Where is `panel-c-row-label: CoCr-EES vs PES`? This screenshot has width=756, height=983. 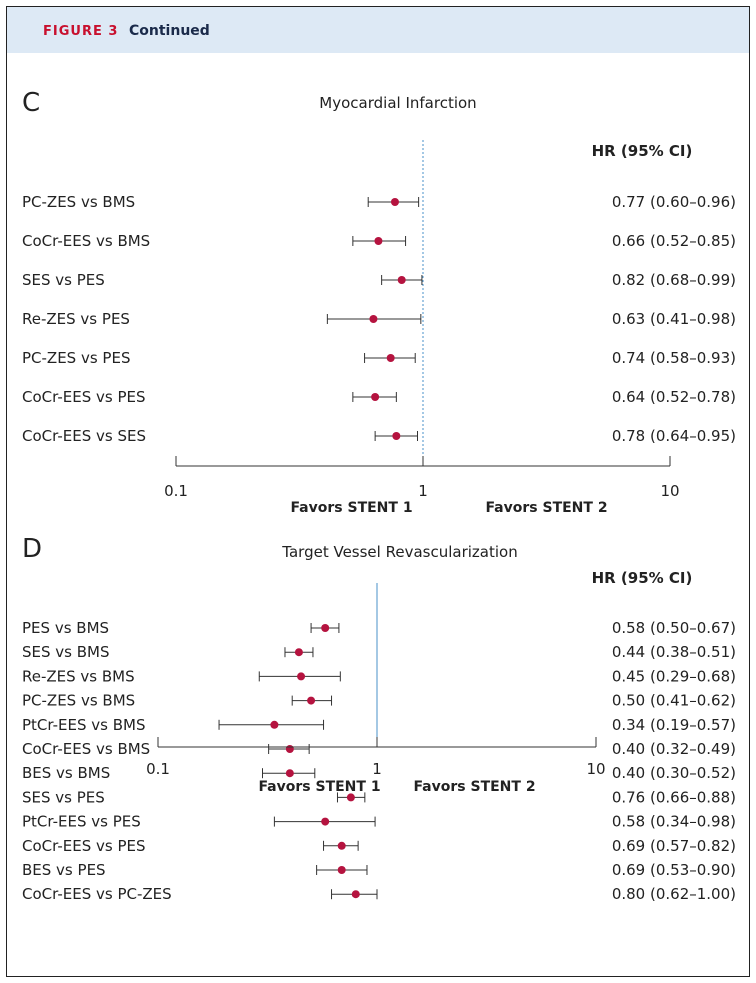
panel-c-row-label: CoCr-EES vs PES is located at coordinates (84, 397).